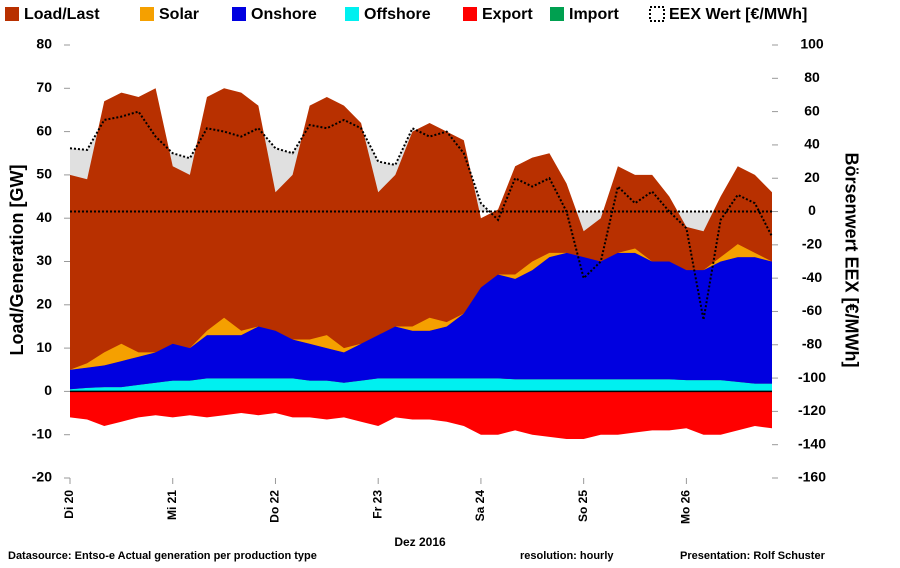 The image size is (900, 568). Describe the element at coordinates (62, 14) in the screenshot. I see `legend-label: Load/Last` at that location.